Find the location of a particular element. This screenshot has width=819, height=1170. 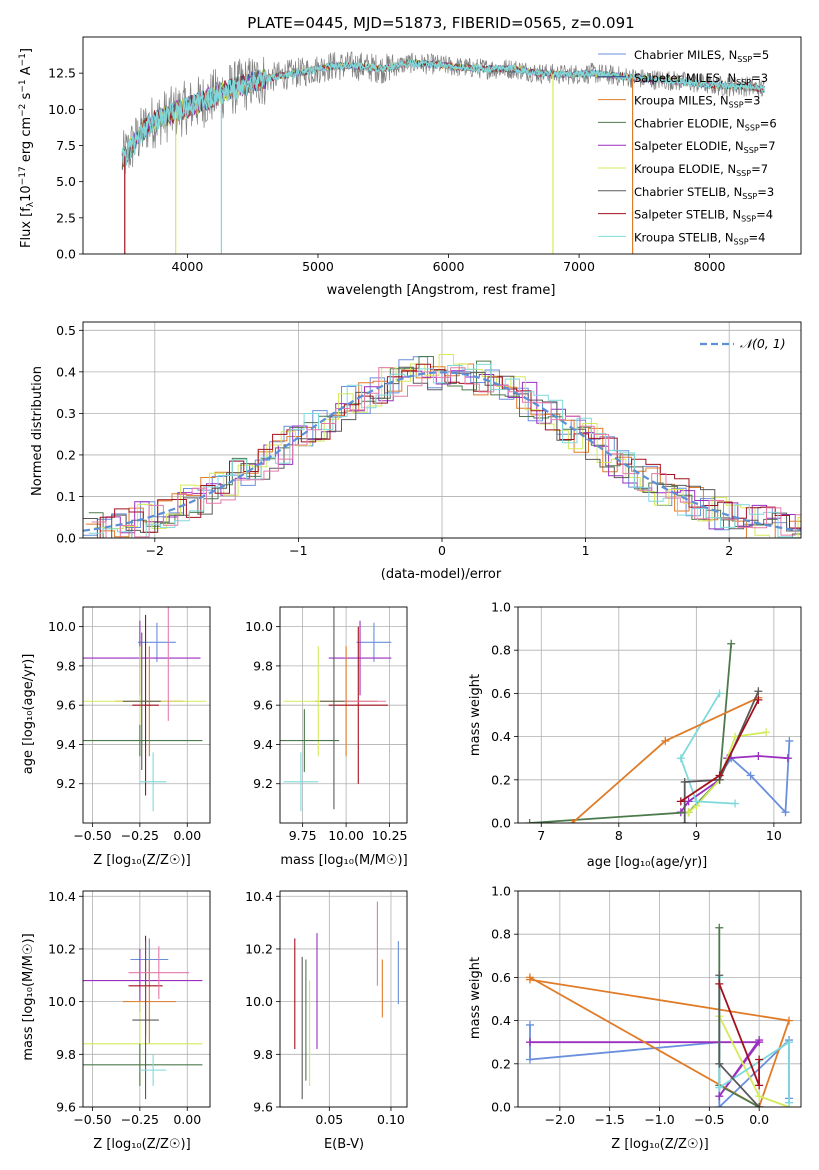

plot-area-mass_vs_EBV is located at coordinates (346, 1000).